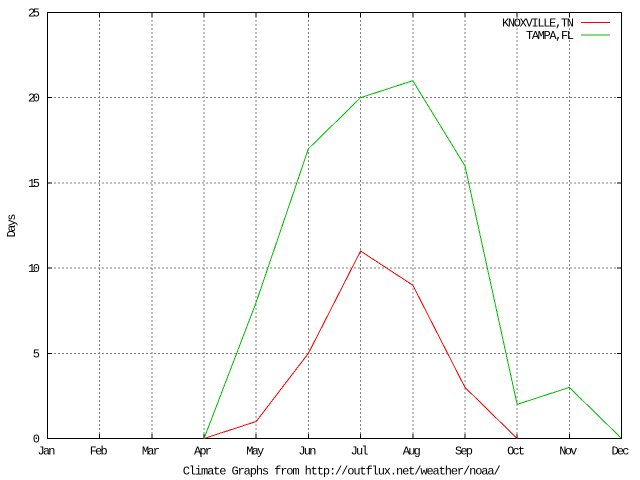 This screenshot has height=480, width=640. What do you see at coordinates (255, 452) in the screenshot?
I see `svg-text: May` at bounding box center [255, 452].